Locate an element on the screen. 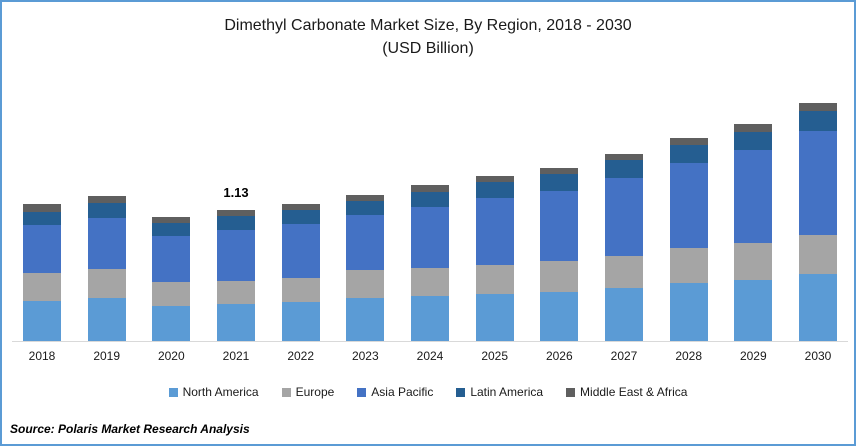 This screenshot has width=856, height=446. legend-item-asia-pacific: Asia Pacific is located at coordinates (395, 392).